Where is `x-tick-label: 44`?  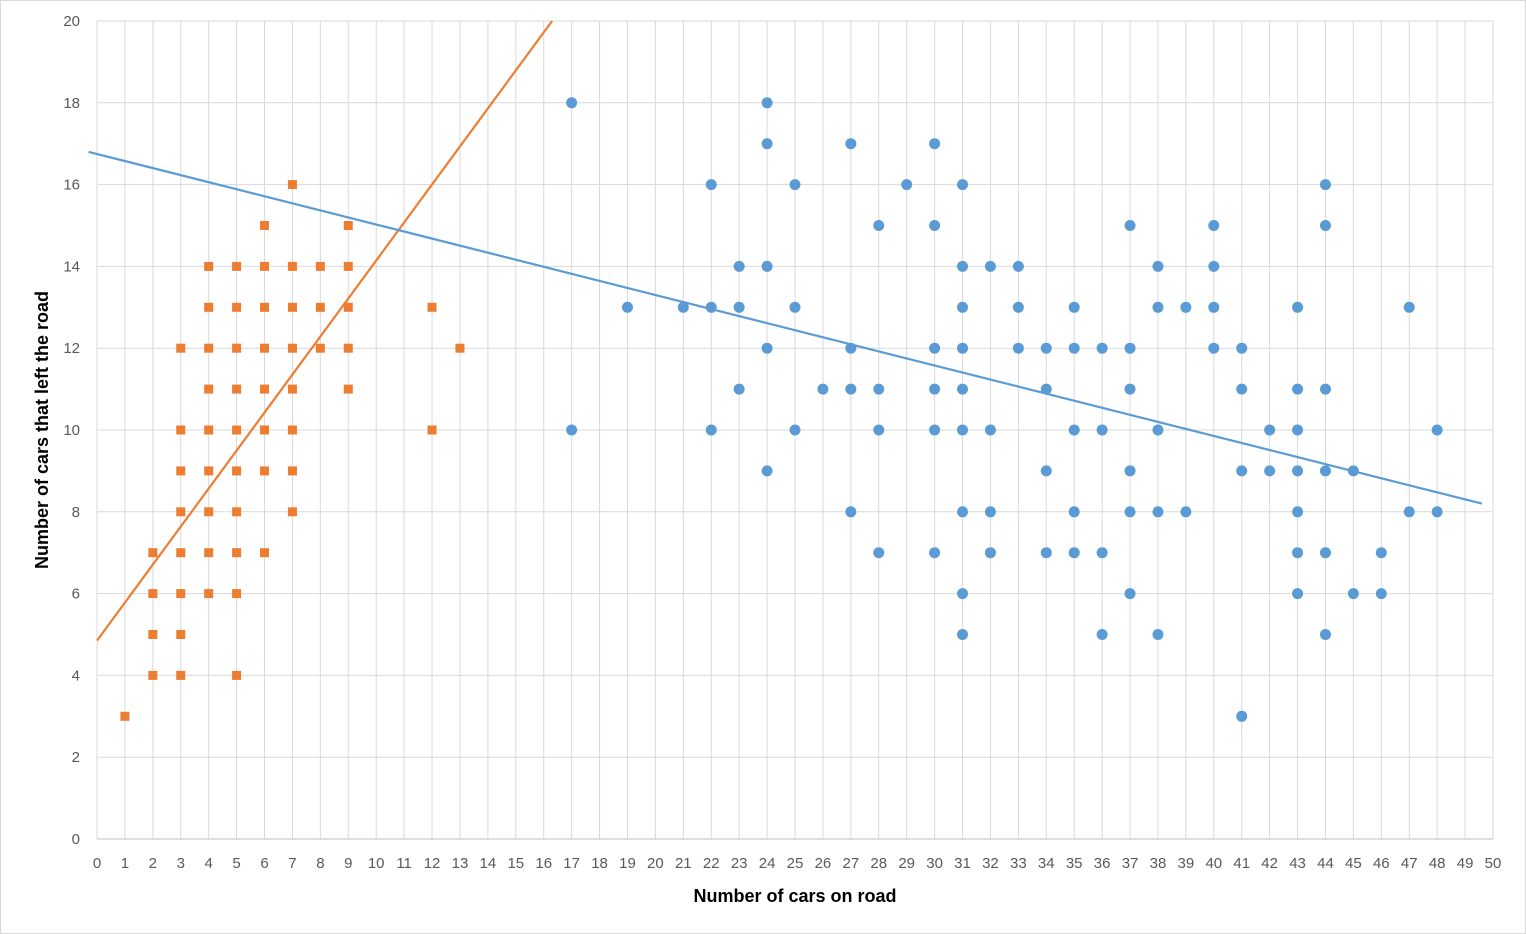
x-tick-label: 44 is located at coordinates (1325, 863).